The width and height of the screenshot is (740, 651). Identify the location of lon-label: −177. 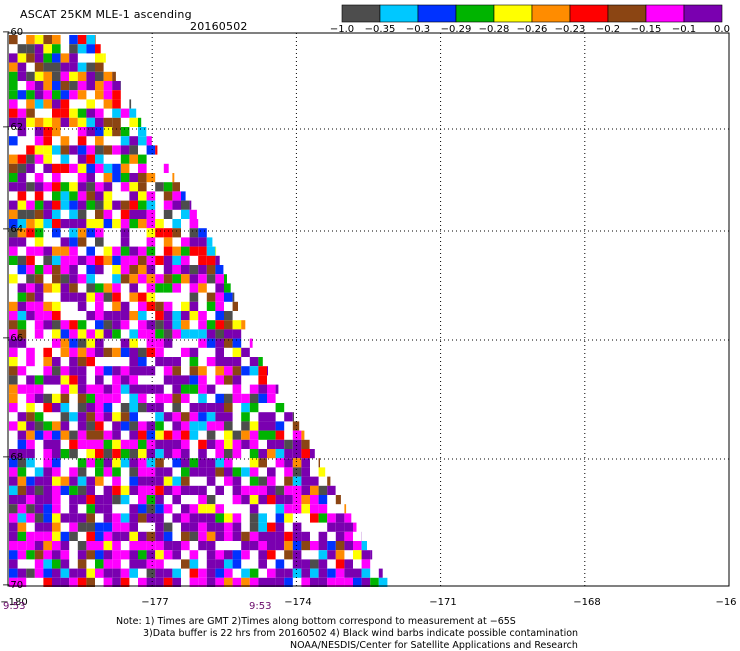
(154, 602).